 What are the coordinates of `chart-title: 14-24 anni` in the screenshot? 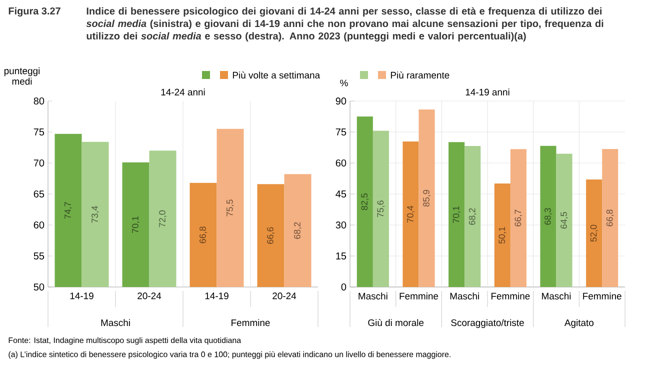 It's located at (183, 92).